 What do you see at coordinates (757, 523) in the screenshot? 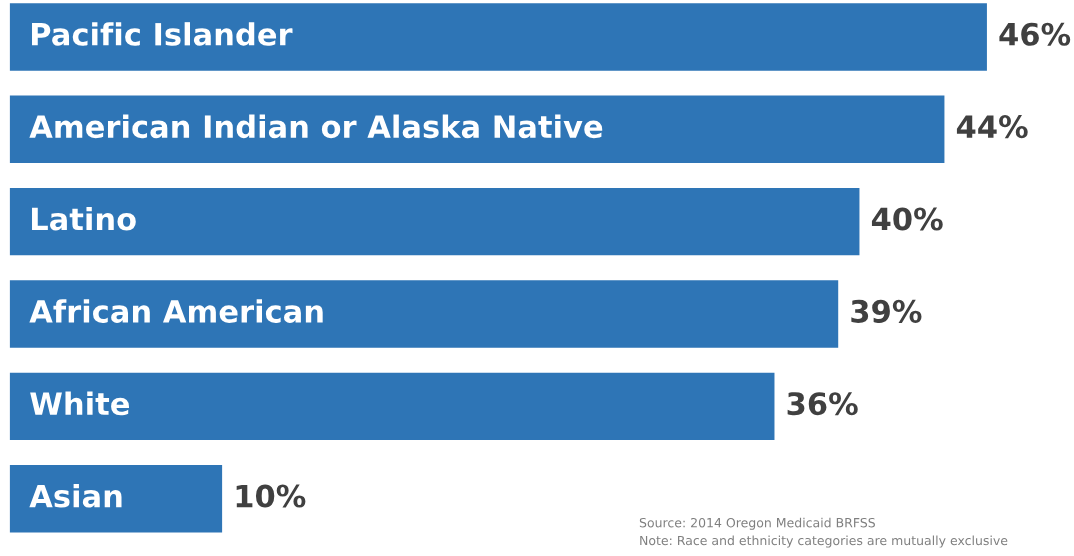
I see `annotation: Source: 2014 Oregon Medicaid BRFSS` at bounding box center [757, 523].